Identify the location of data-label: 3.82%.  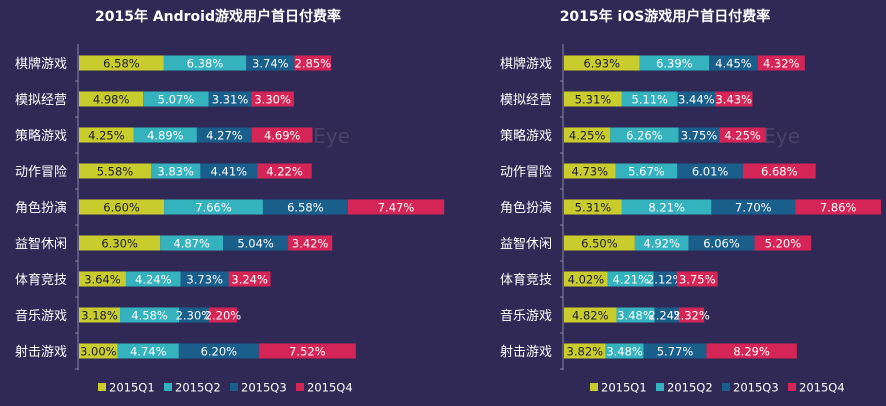
(585, 352).